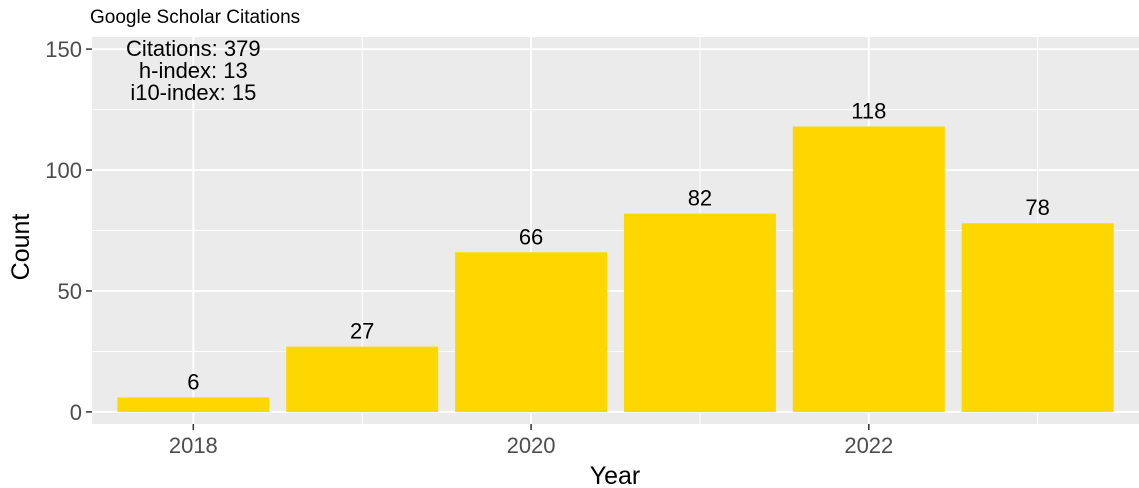 Image resolution: width=1139 pixels, height=488 pixels. Describe the element at coordinates (362, 331) in the screenshot. I see `data-label: 27` at that location.